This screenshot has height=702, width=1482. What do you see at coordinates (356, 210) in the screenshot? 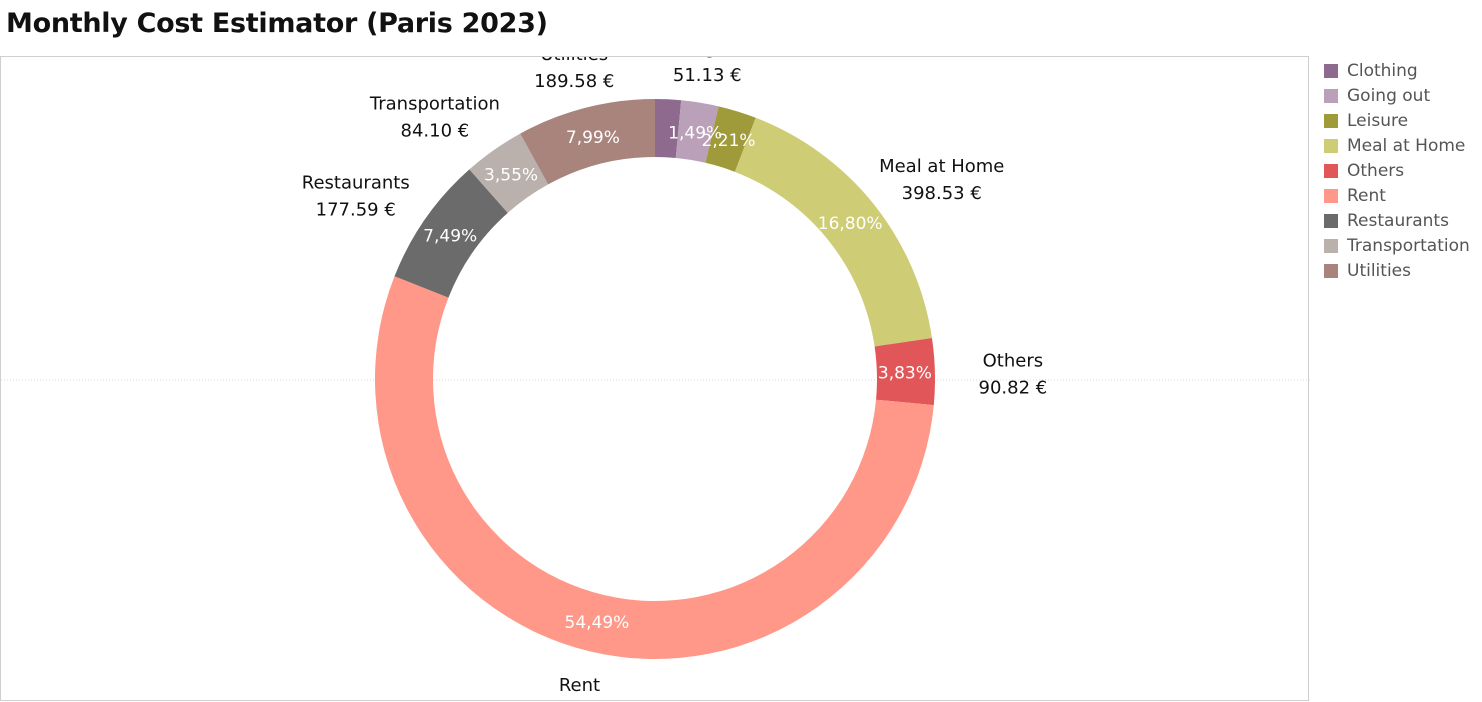
I see `category-amount: 177.59 €` at bounding box center [356, 210].